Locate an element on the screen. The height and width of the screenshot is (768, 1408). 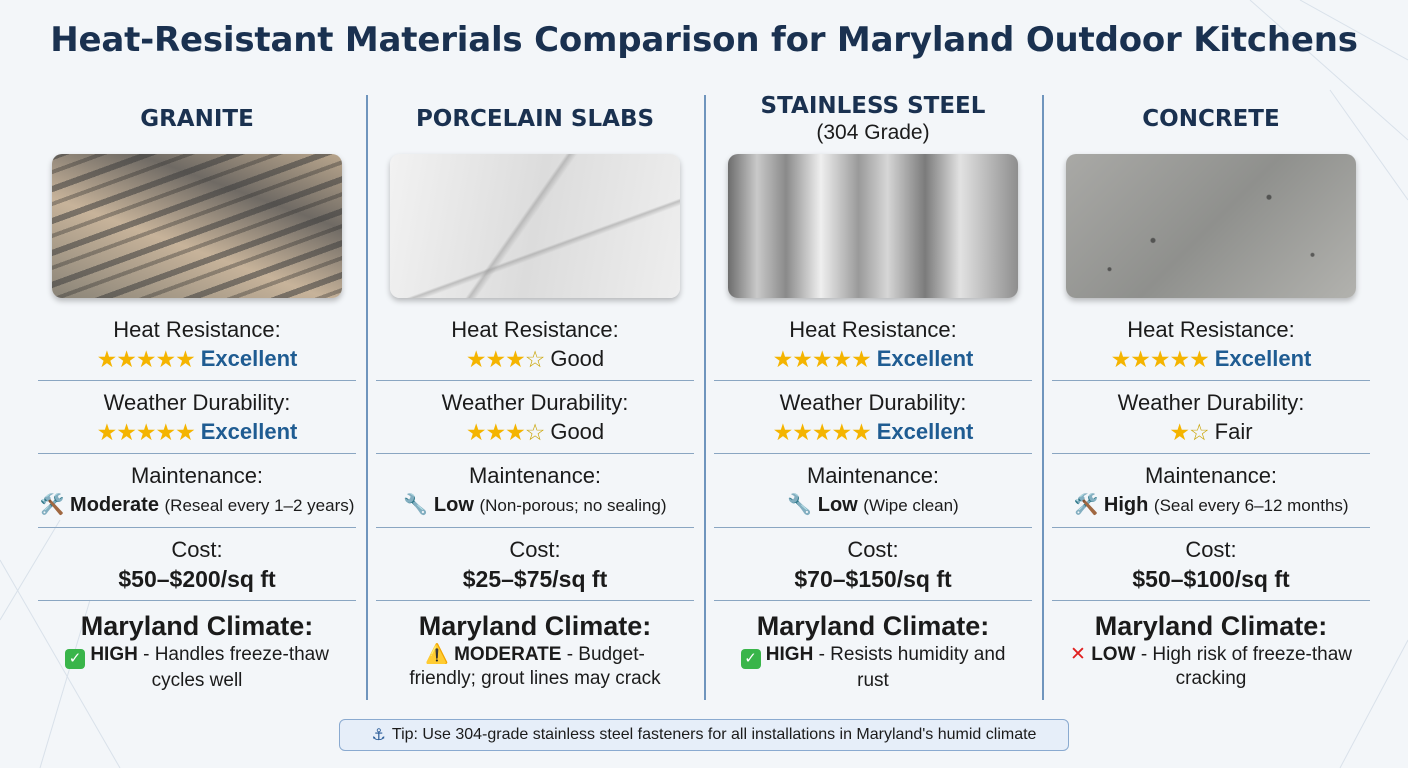
concrete-image is located at coordinates (1211, 226).